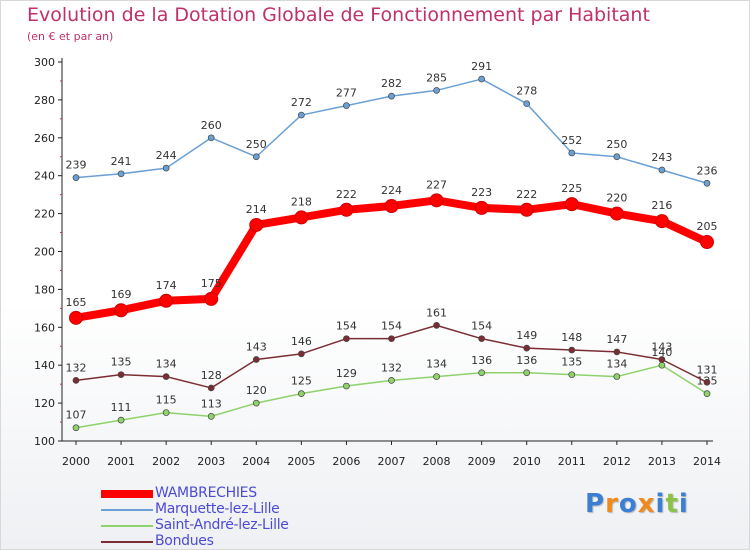 The height and width of the screenshot is (550, 750). What do you see at coordinates (616, 364) in the screenshot?
I see `data-label-saint-andr-lez-lille: 134` at bounding box center [616, 364].